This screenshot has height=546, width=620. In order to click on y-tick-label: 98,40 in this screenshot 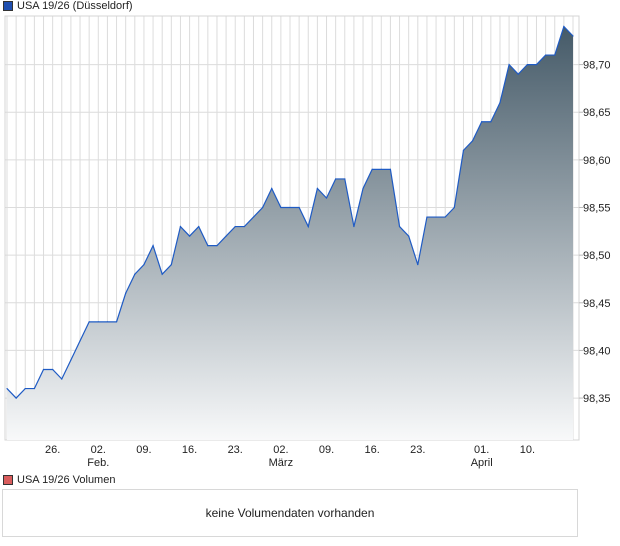, I will do `click(597, 351)`.